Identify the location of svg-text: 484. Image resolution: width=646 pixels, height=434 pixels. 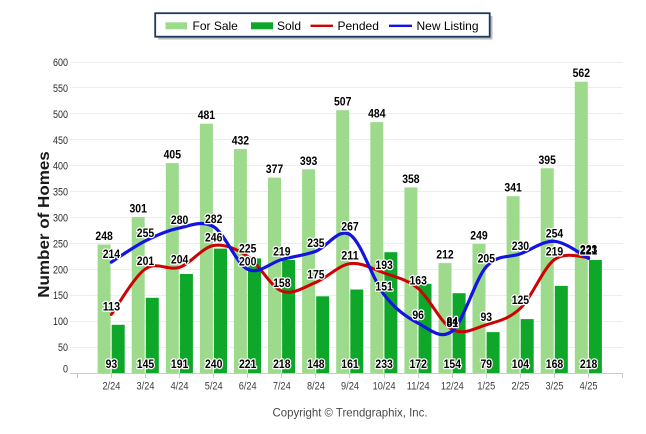
(377, 114).